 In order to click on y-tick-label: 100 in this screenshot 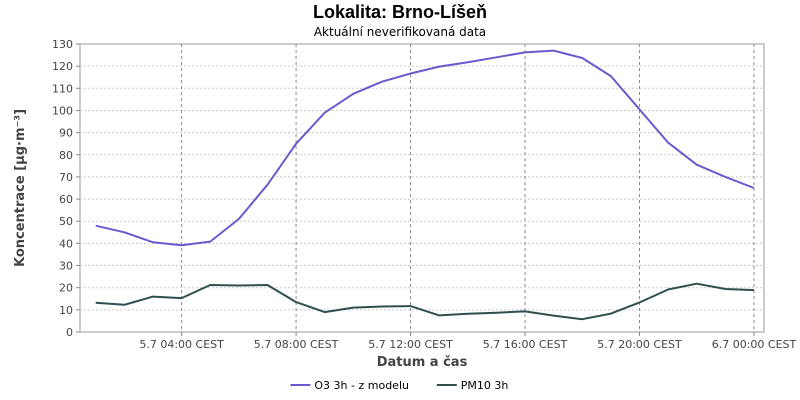, I will do `click(62, 110)`.